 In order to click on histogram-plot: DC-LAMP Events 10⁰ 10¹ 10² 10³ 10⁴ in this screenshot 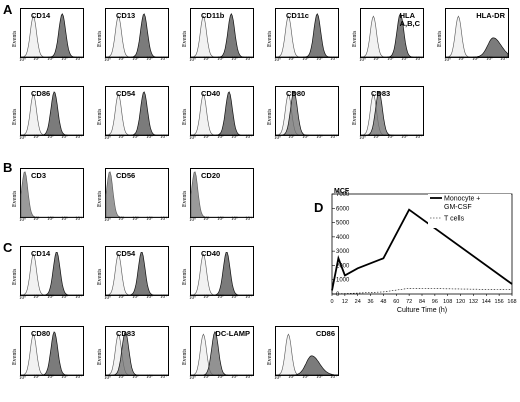, I will do `click(218, 353)`.